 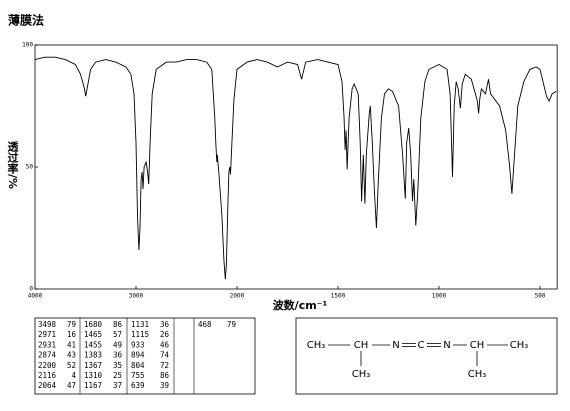 What do you see at coordinates (93, 375) in the screenshot?
I see `peak-wavenumber: 1310` at bounding box center [93, 375].